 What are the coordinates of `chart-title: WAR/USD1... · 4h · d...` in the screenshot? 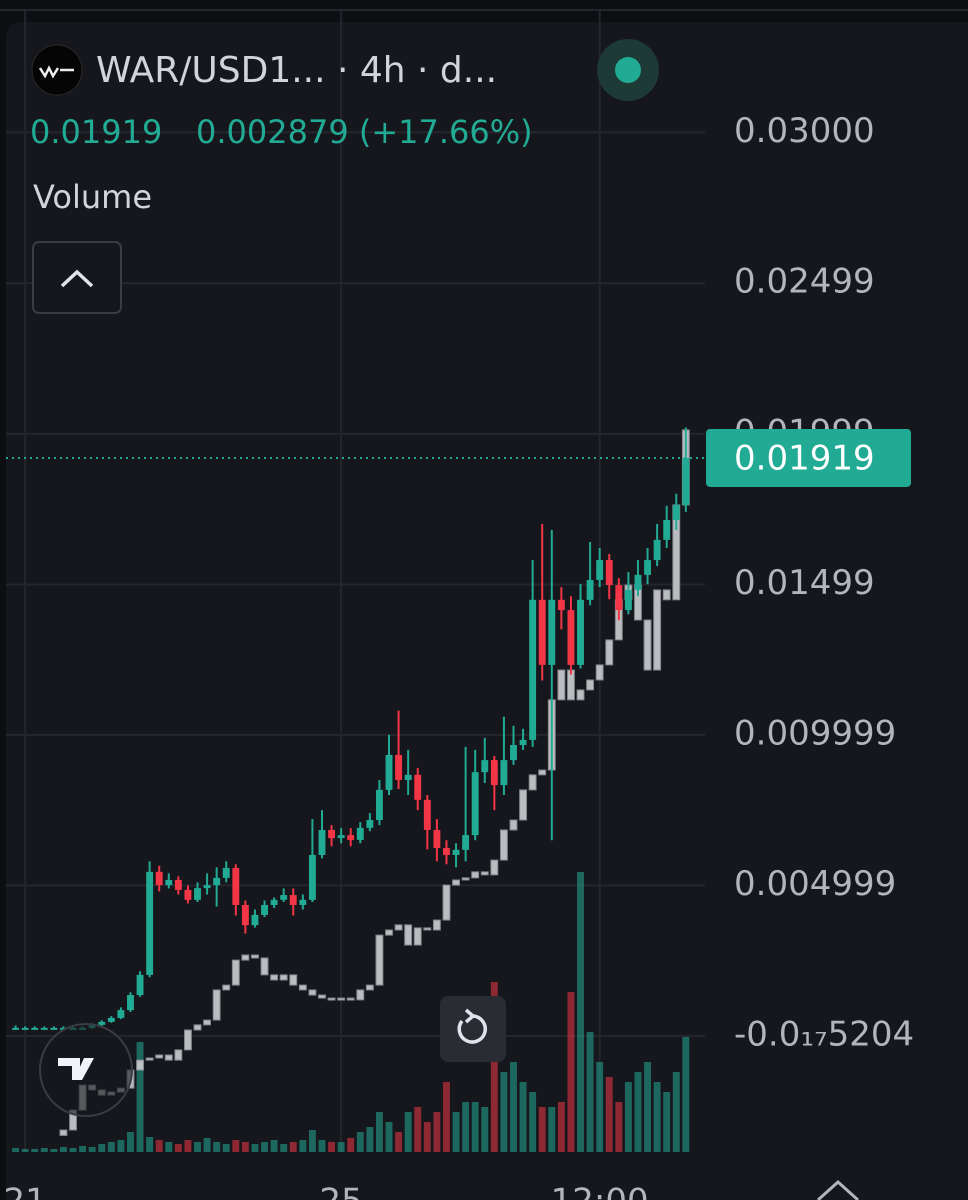 It's located at (296, 70).